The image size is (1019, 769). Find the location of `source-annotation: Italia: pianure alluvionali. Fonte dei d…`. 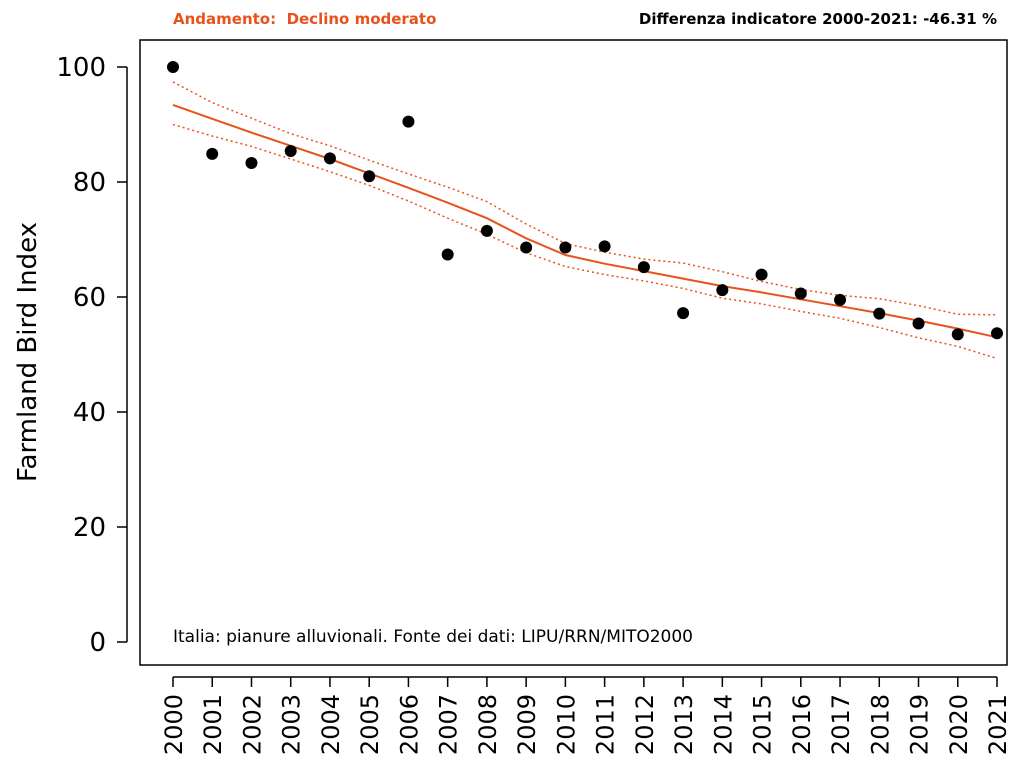

source-annotation: Italia: pianure alluvionali. Fonte dei d… is located at coordinates (433, 637).